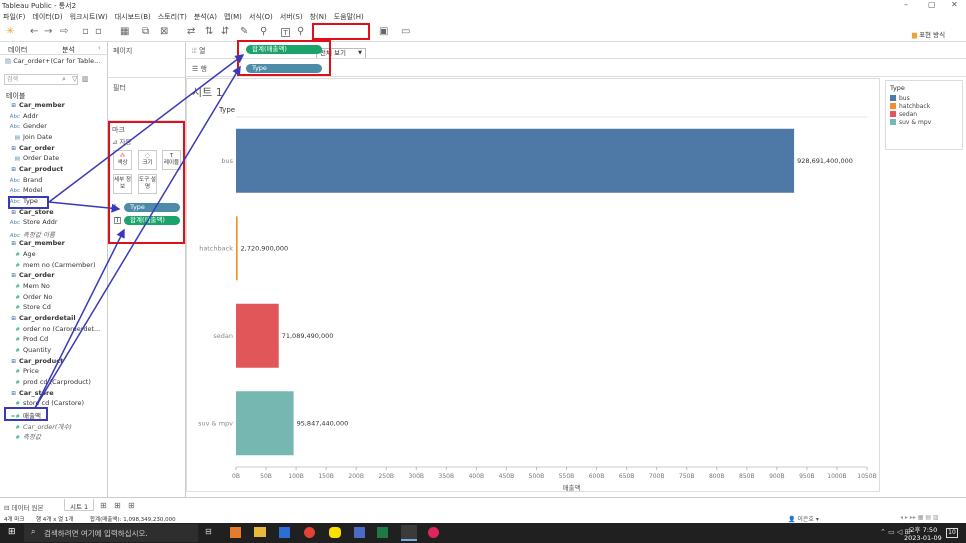 The image size is (966, 543). What do you see at coordinates (19, 202) in the screenshot?
I see `field-item: Abc Type` at bounding box center [19, 202].